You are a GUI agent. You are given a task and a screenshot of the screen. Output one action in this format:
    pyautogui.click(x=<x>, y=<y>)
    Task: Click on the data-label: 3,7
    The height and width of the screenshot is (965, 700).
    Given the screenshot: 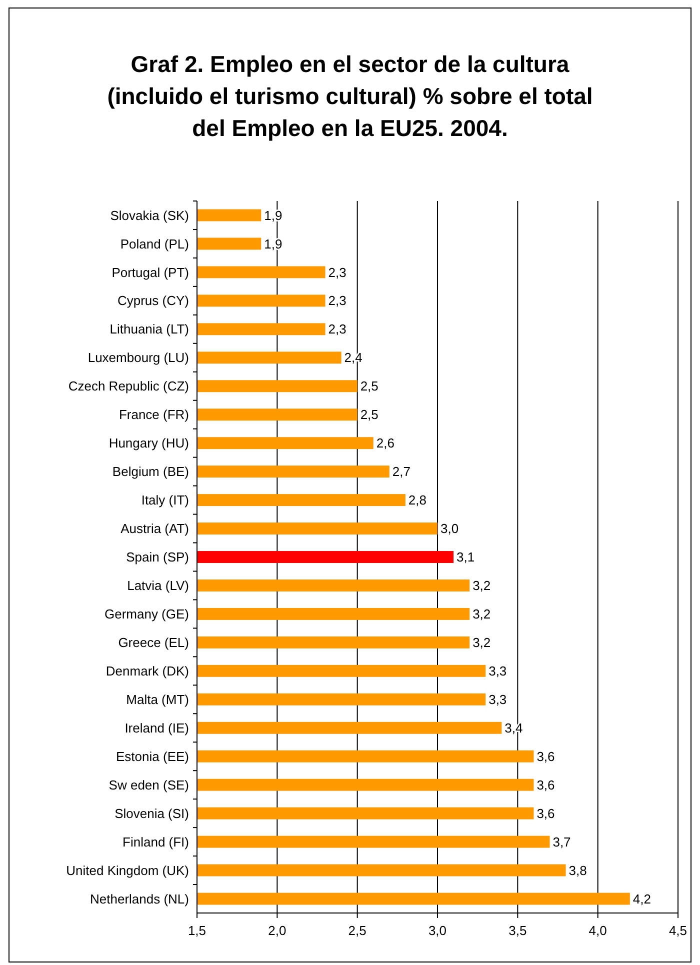 What is the action you would take?
    pyautogui.click(x=561, y=842)
    